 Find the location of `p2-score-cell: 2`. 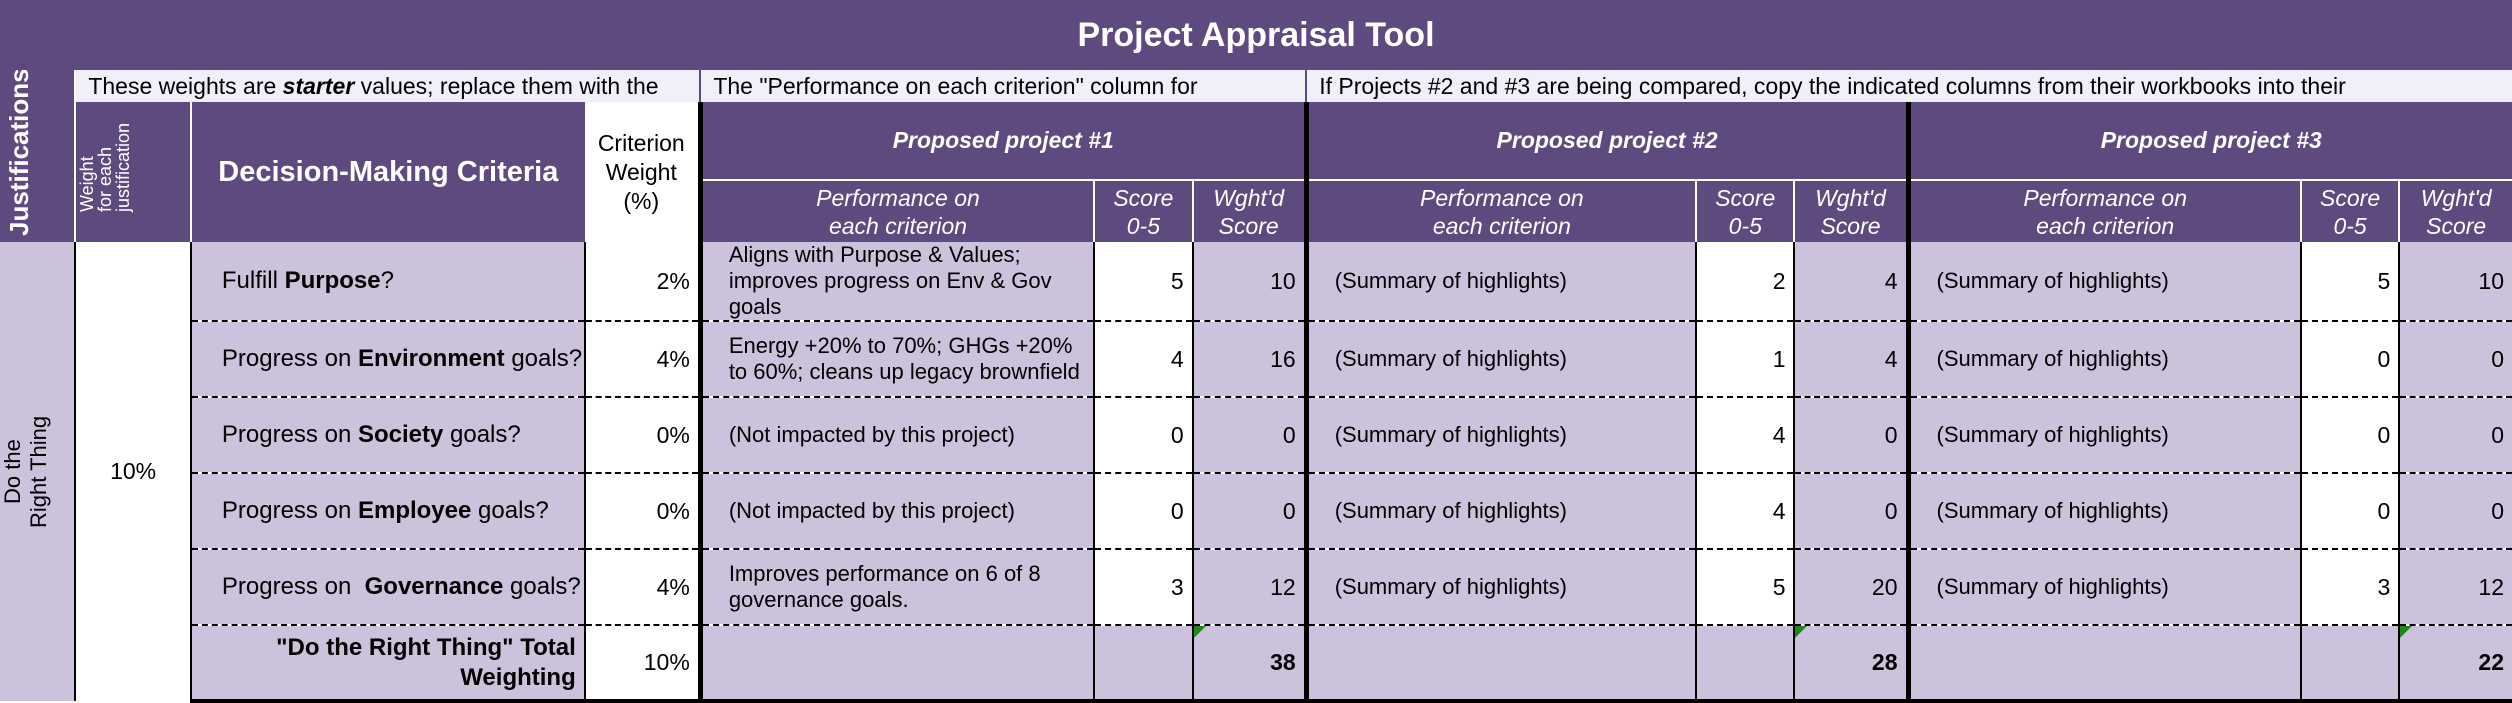

p2-score-cell: 2 is located at coordinates (1745, 282).